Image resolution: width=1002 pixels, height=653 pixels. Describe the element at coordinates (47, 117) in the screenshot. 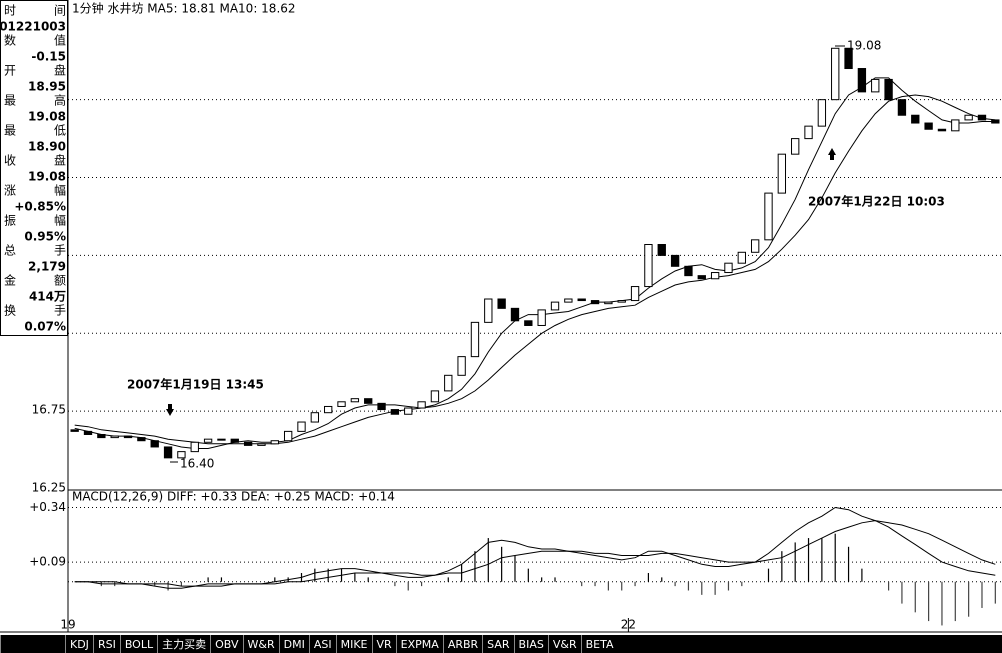

I see `info-value: 19.08` at that location.